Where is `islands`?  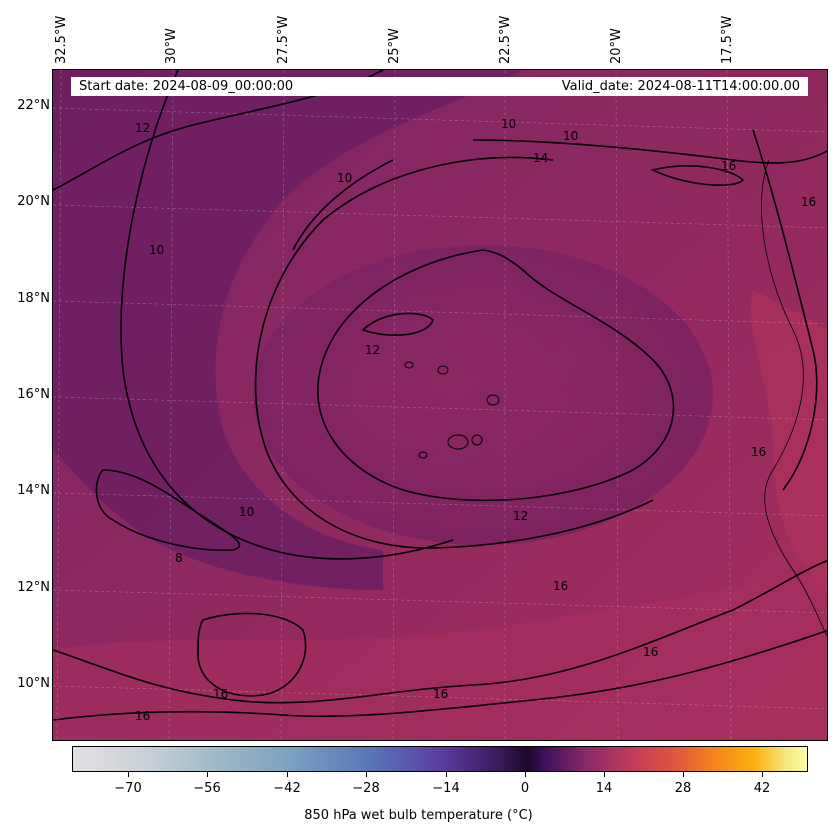 islands is located at coordinates (452, 410).